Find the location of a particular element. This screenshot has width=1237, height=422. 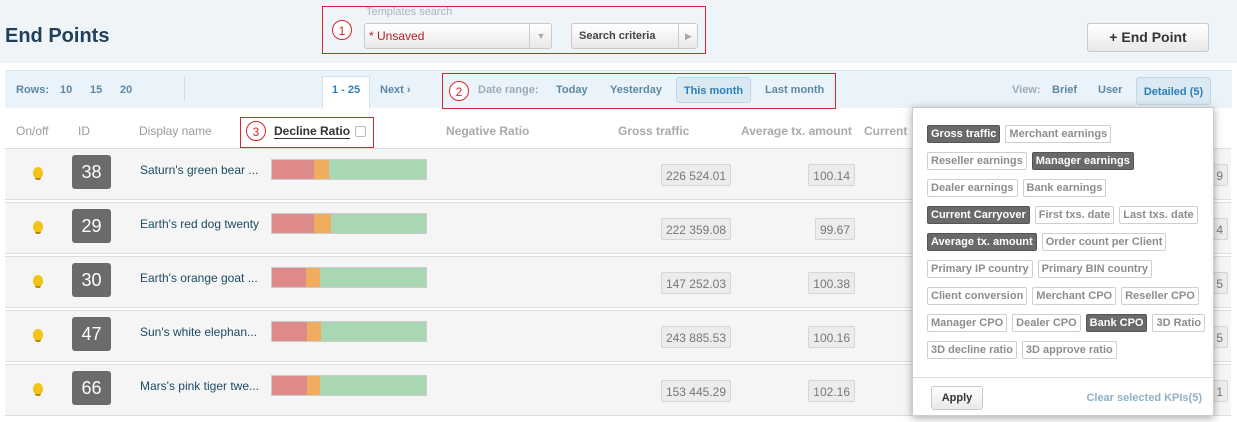

rows-option: 20 is located at coordinates (126, 90).